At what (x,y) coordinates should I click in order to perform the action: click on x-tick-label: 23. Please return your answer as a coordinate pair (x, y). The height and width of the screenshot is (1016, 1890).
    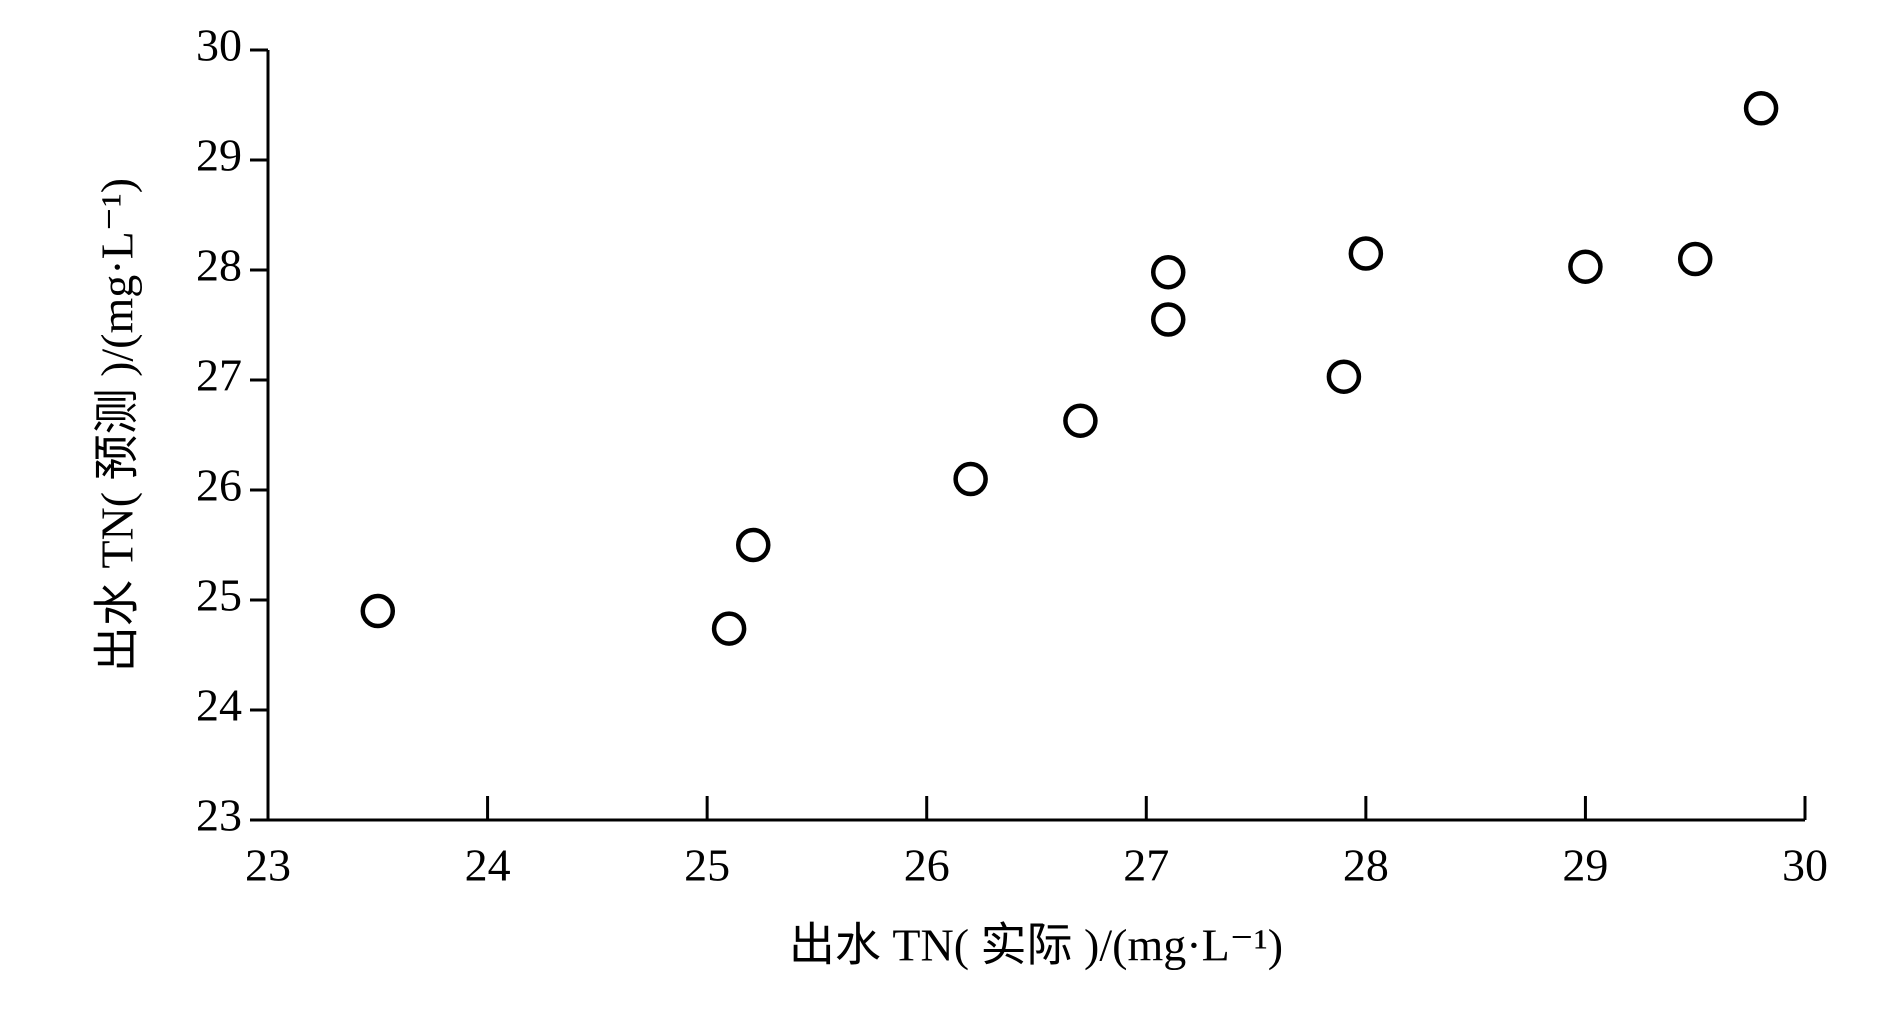
    Looking at the image, I should click on (268, 865).